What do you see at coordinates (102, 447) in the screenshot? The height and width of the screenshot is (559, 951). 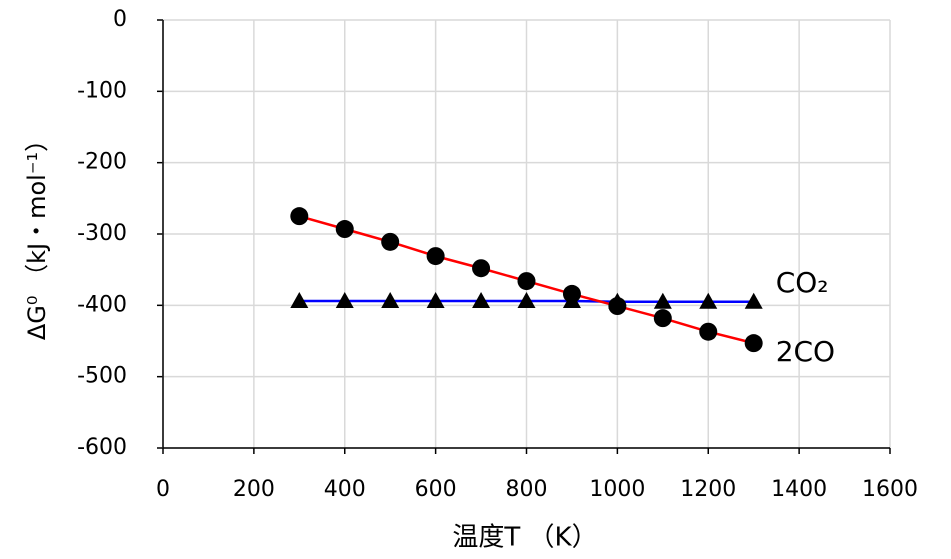 I see `y-tick-label: -600` at bounding box center [102, 447].